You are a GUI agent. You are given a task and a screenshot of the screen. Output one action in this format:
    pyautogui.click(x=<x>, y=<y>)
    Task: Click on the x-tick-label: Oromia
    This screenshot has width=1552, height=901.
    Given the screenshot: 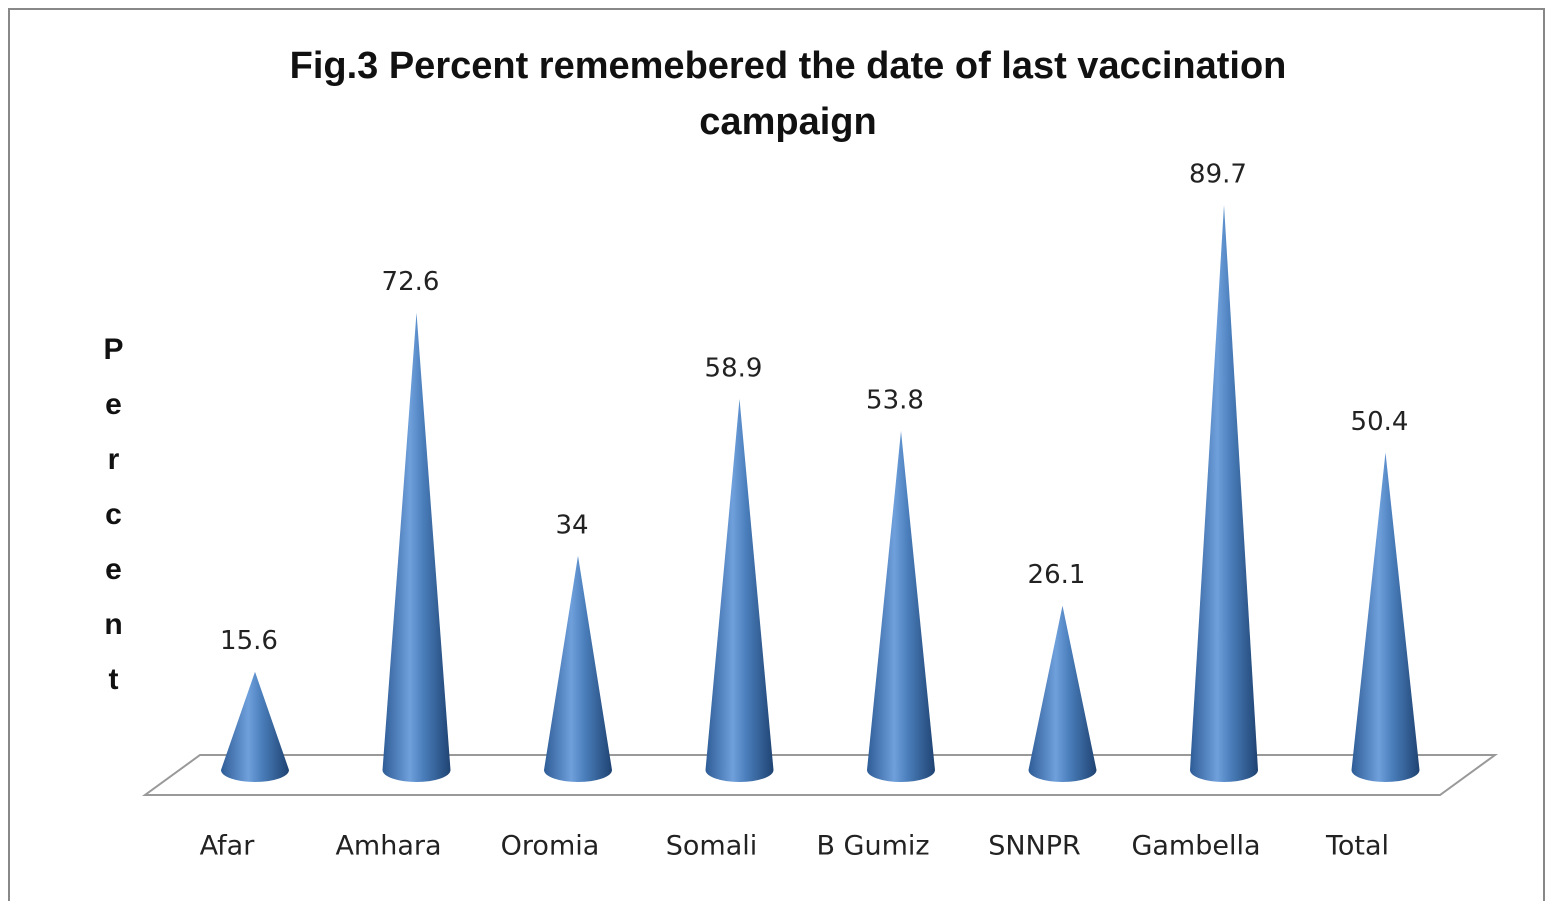 What is the action you would take?
    pyautogui.click(x=550, y=846)
    